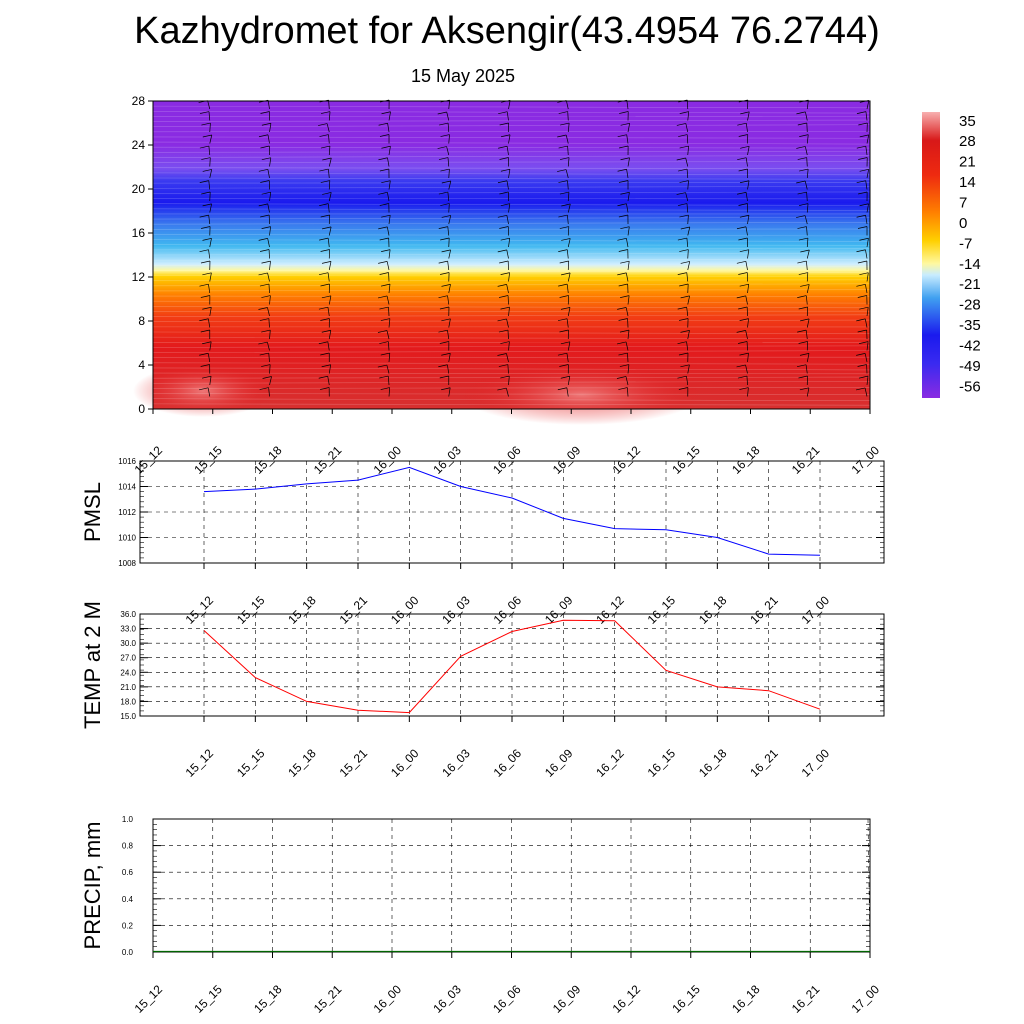 The width and height of the screenshot is (1024, 1024). What do you see at coordinates (405, 610) in the screenshot?
I see `x-tick-label: 16_00` at bounding box center [405, 610].